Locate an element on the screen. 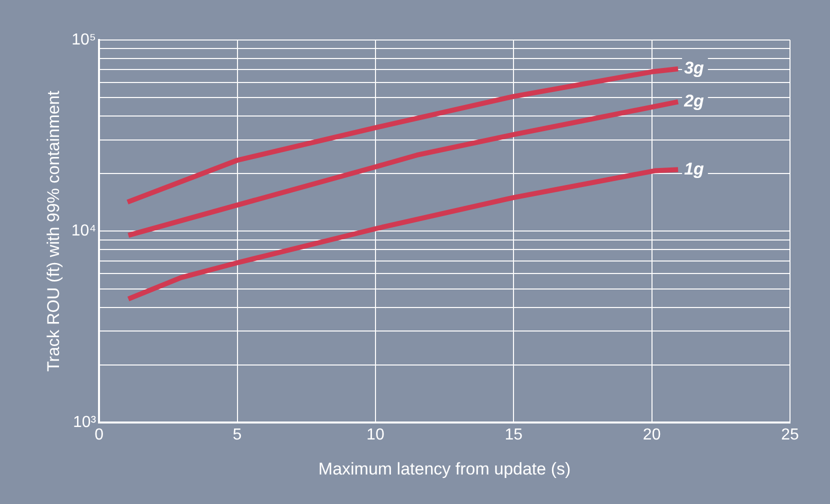 This screenshot has width=830, height=504. x-tick-label: 0 is located at coordinates (99, 435).